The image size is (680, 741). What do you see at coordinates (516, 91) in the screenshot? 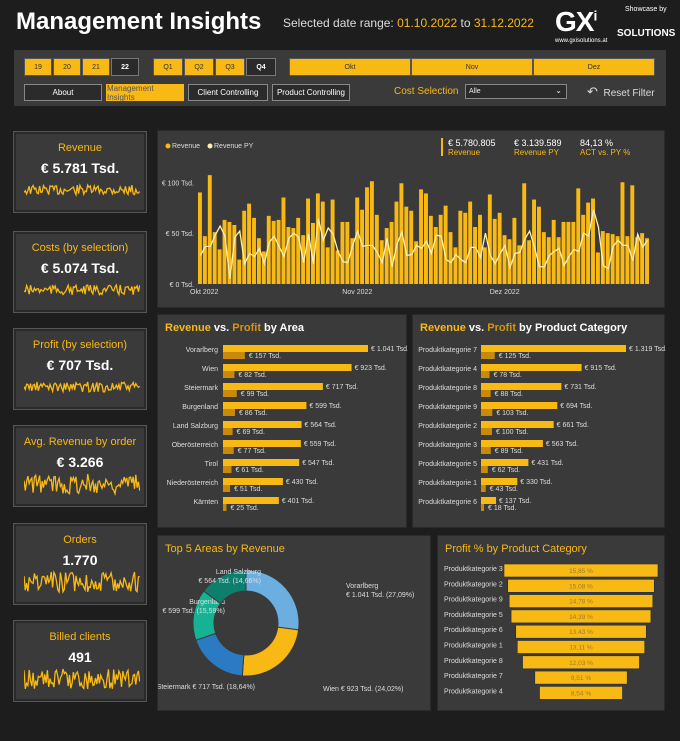
I see `cost-selection-dropdown: Alle ⌄` at bounding box center [516, 91].